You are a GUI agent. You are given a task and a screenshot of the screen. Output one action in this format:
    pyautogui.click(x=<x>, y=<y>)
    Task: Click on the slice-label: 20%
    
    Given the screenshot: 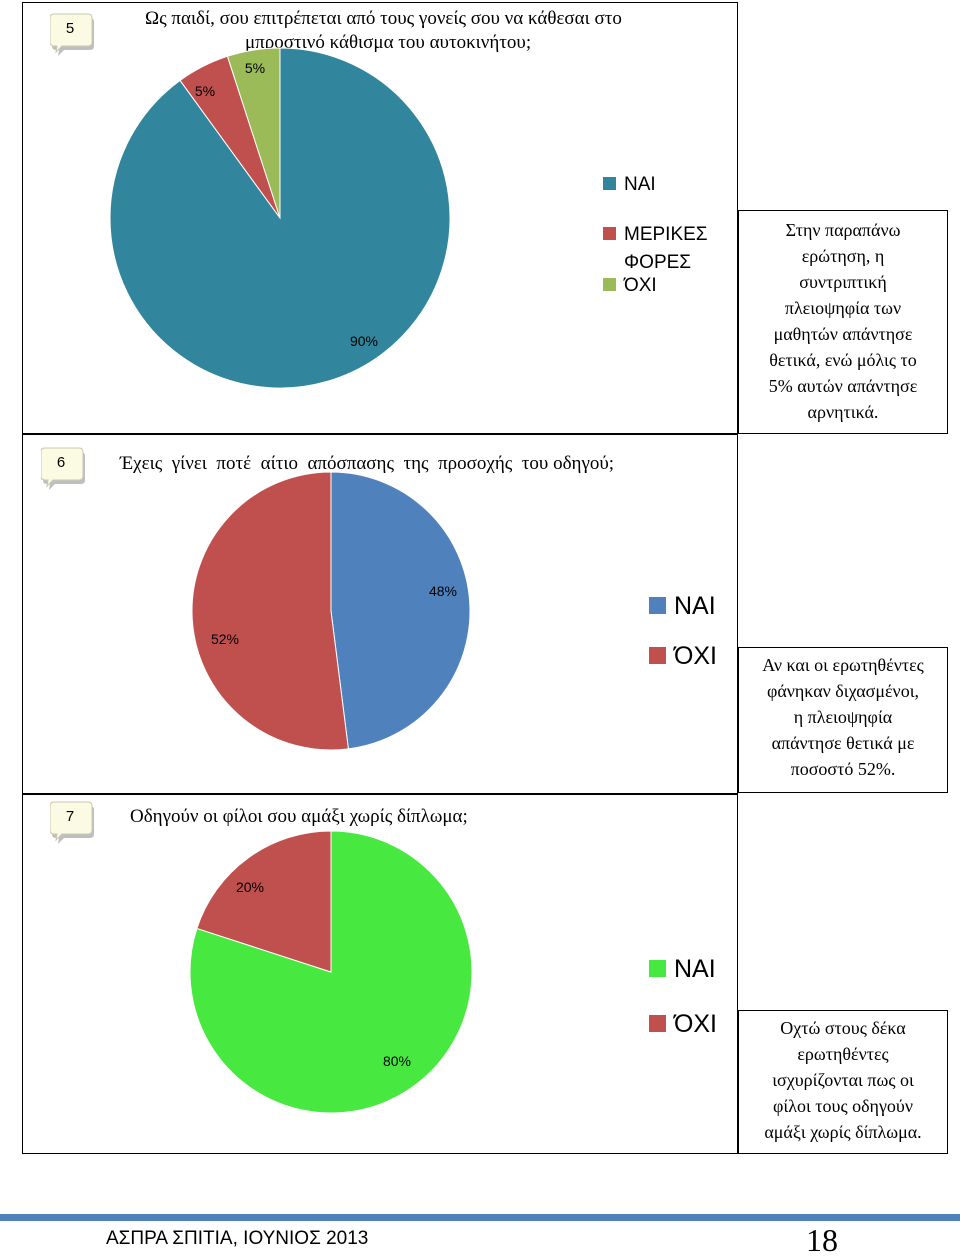 What is the action you would take?
    pyautogui.click(x=250, y=887)
    